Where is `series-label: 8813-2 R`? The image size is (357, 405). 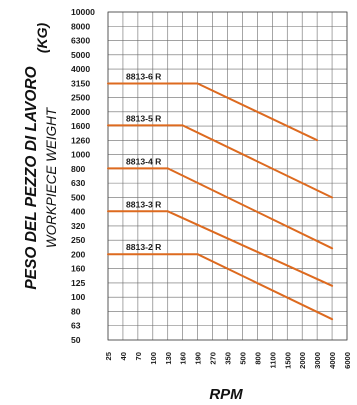 series-label: 8813-2 R is located at coordinates (144, 247).